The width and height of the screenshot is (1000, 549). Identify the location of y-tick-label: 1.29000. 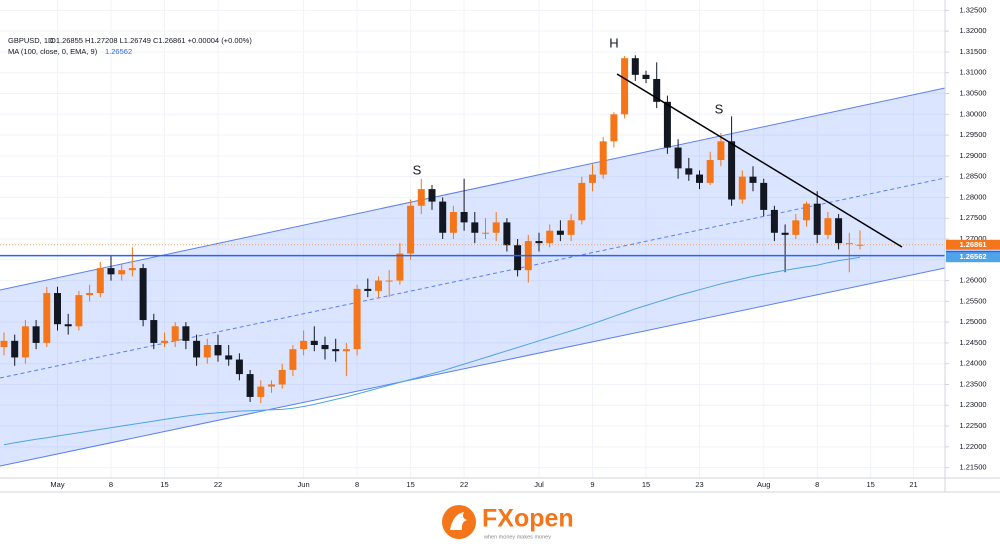
(972, 155).